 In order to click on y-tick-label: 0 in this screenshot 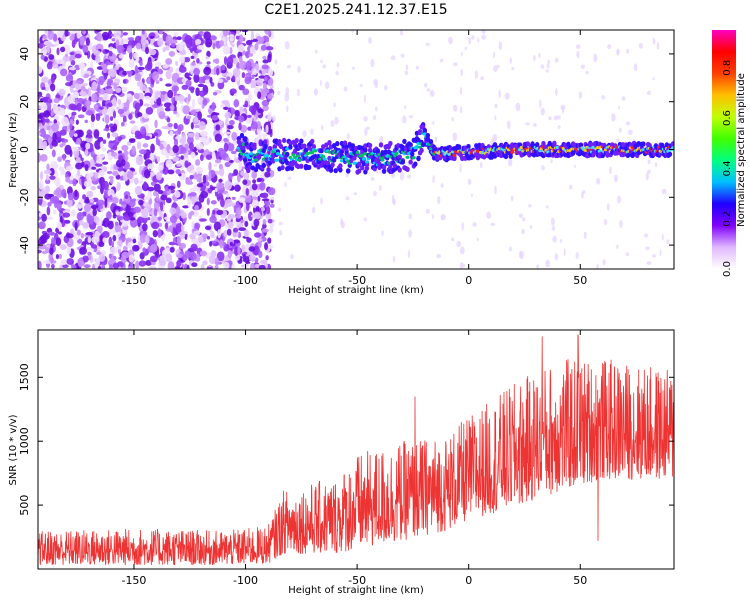, I will do `click(24, 149)`.